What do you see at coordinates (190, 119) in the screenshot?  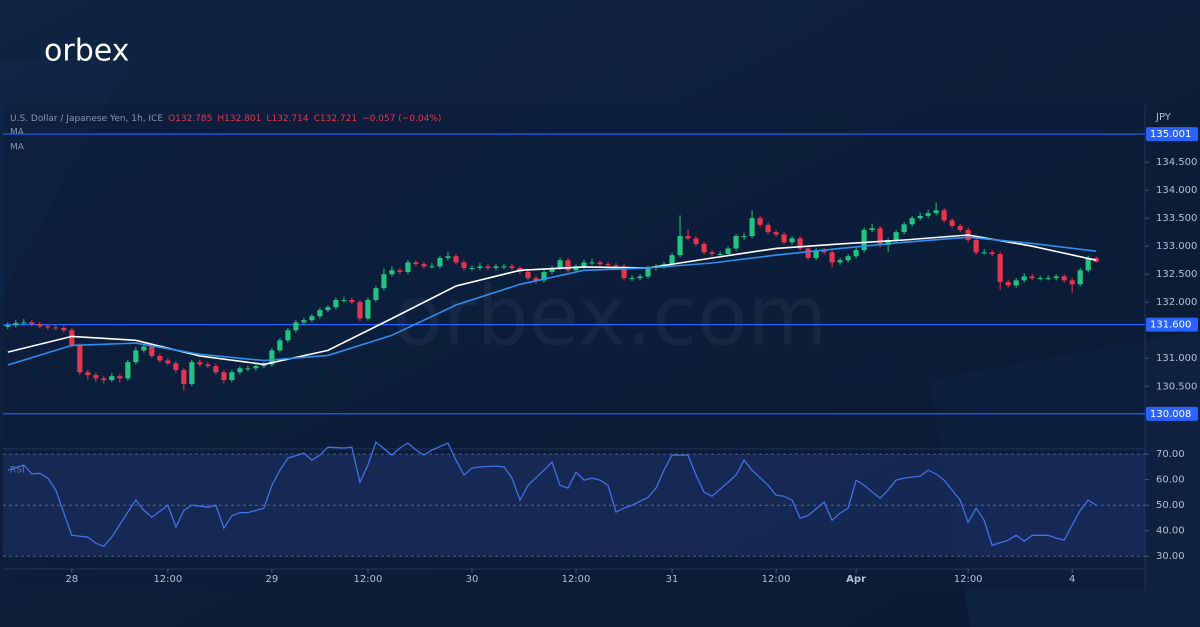 I see `ohlc-value: O132.785` at bounding box center [190, 119].